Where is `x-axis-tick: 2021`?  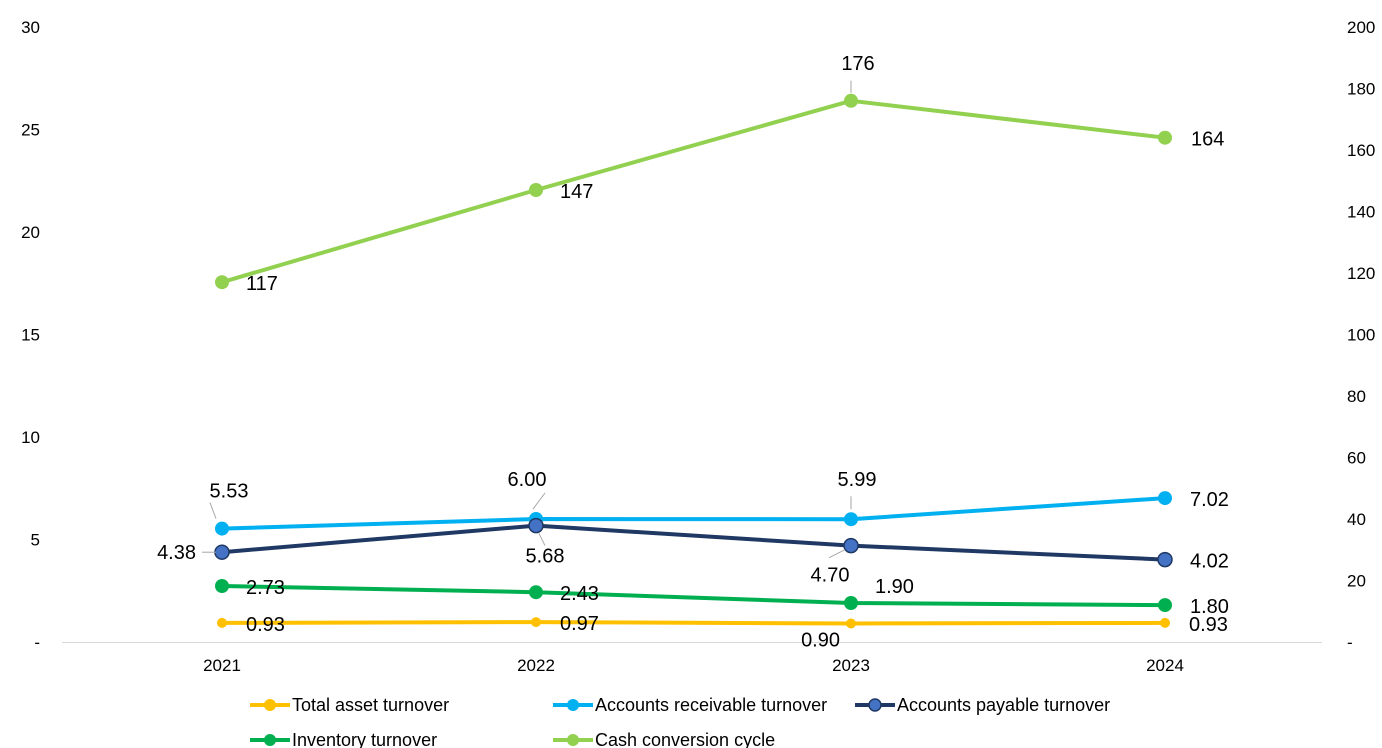 x-axis-tick: 2021 is located at coordinates (222, 665).